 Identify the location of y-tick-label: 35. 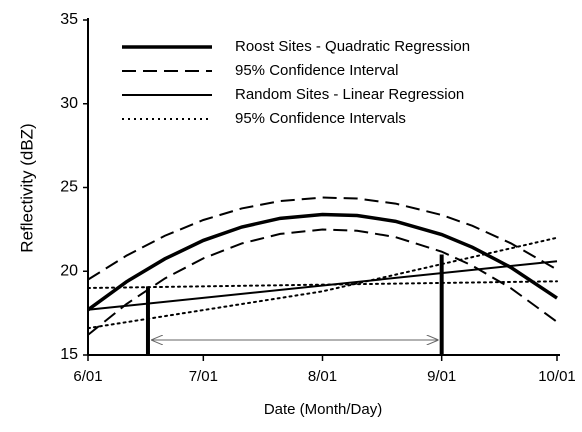
(69, 19).